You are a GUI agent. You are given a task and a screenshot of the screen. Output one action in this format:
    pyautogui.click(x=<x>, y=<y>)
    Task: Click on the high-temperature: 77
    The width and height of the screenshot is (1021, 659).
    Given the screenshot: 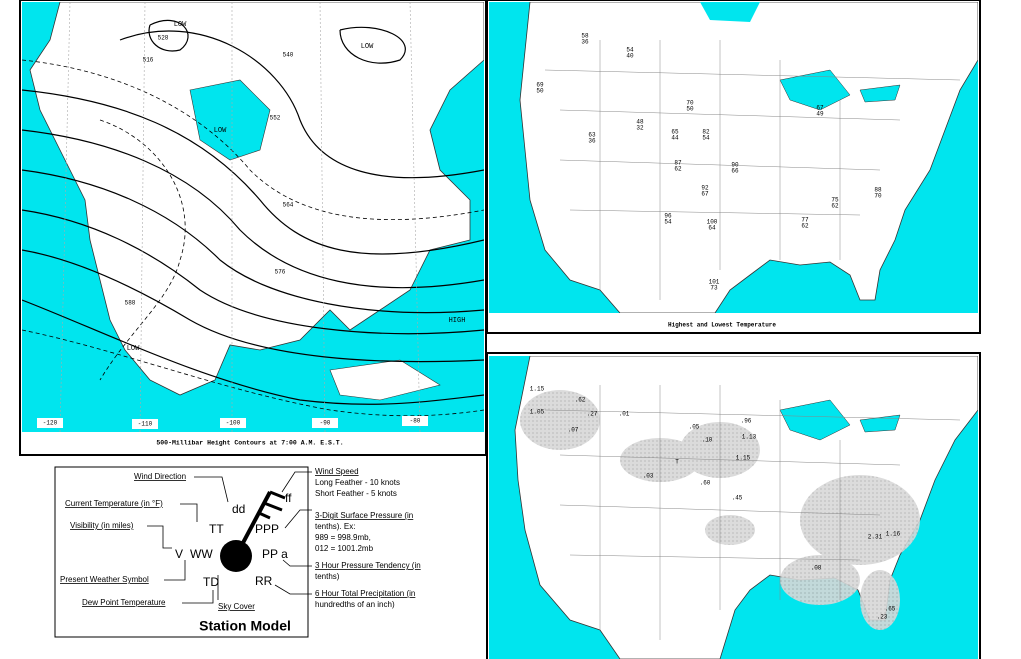 What is the action you would take?
    pyautogui.click(x=805, y=220)
    